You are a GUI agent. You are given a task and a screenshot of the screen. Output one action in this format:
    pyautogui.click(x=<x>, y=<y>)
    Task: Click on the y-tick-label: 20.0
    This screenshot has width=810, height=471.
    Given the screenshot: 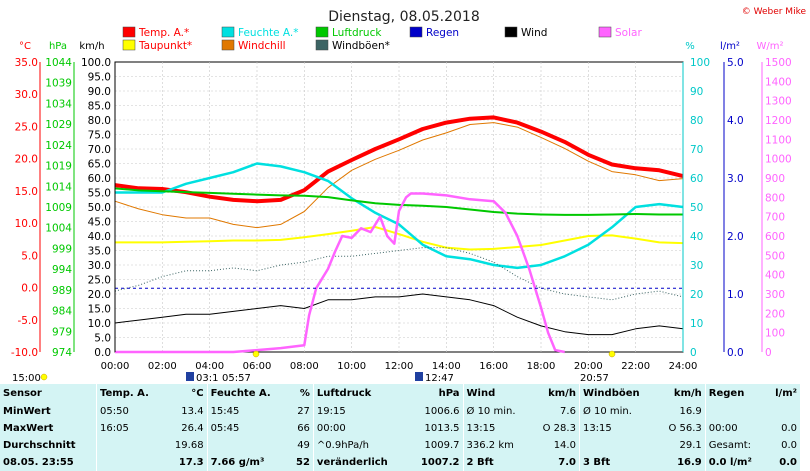 What is the action you would take?
    pyautogui.click(x=99, y=295)
    